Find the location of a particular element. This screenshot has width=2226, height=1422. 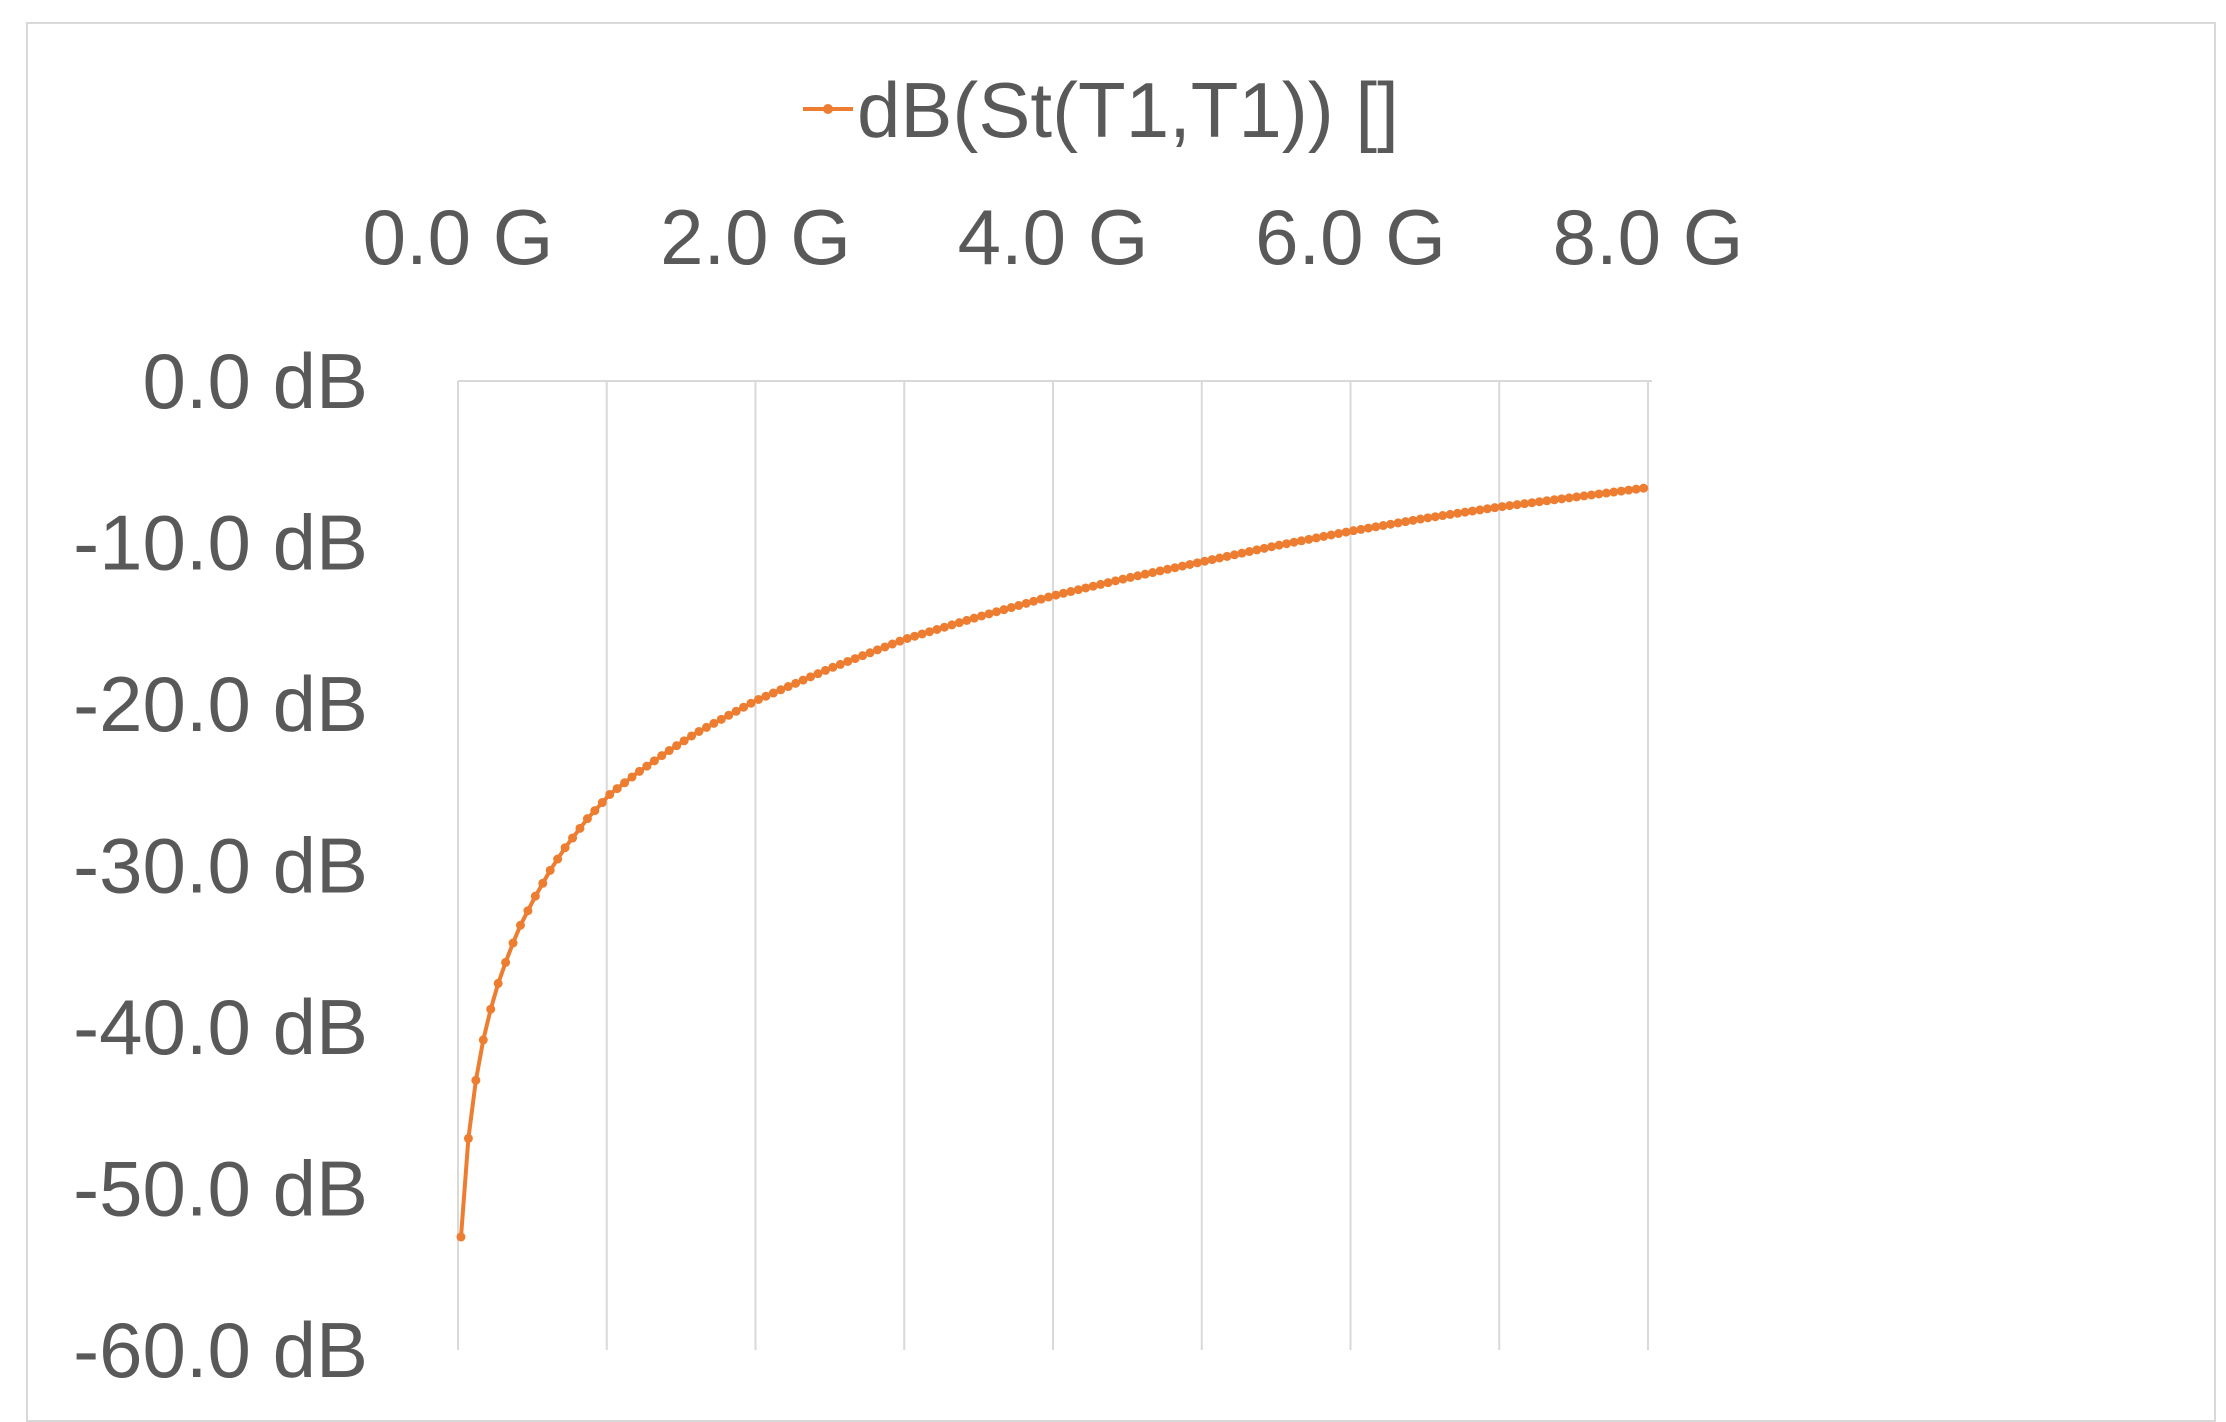

legend-label: dB(St(T1,T1)) [] is located at coordinates (1128, 110).